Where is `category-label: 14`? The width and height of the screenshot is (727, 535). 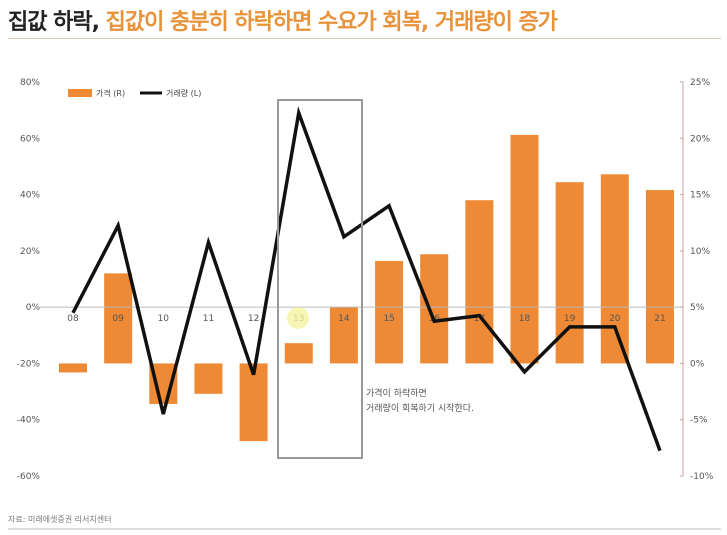 category-label: 14 is located at coordinates (344, 319).